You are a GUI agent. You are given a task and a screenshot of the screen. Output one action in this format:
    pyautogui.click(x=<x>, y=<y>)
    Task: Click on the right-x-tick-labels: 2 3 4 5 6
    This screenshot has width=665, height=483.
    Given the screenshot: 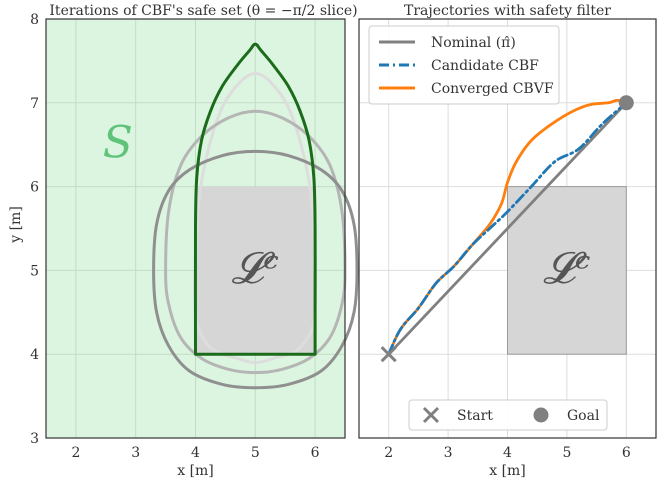 What is the action you would take?
    pyautogui.click(x=507, y=453)
    